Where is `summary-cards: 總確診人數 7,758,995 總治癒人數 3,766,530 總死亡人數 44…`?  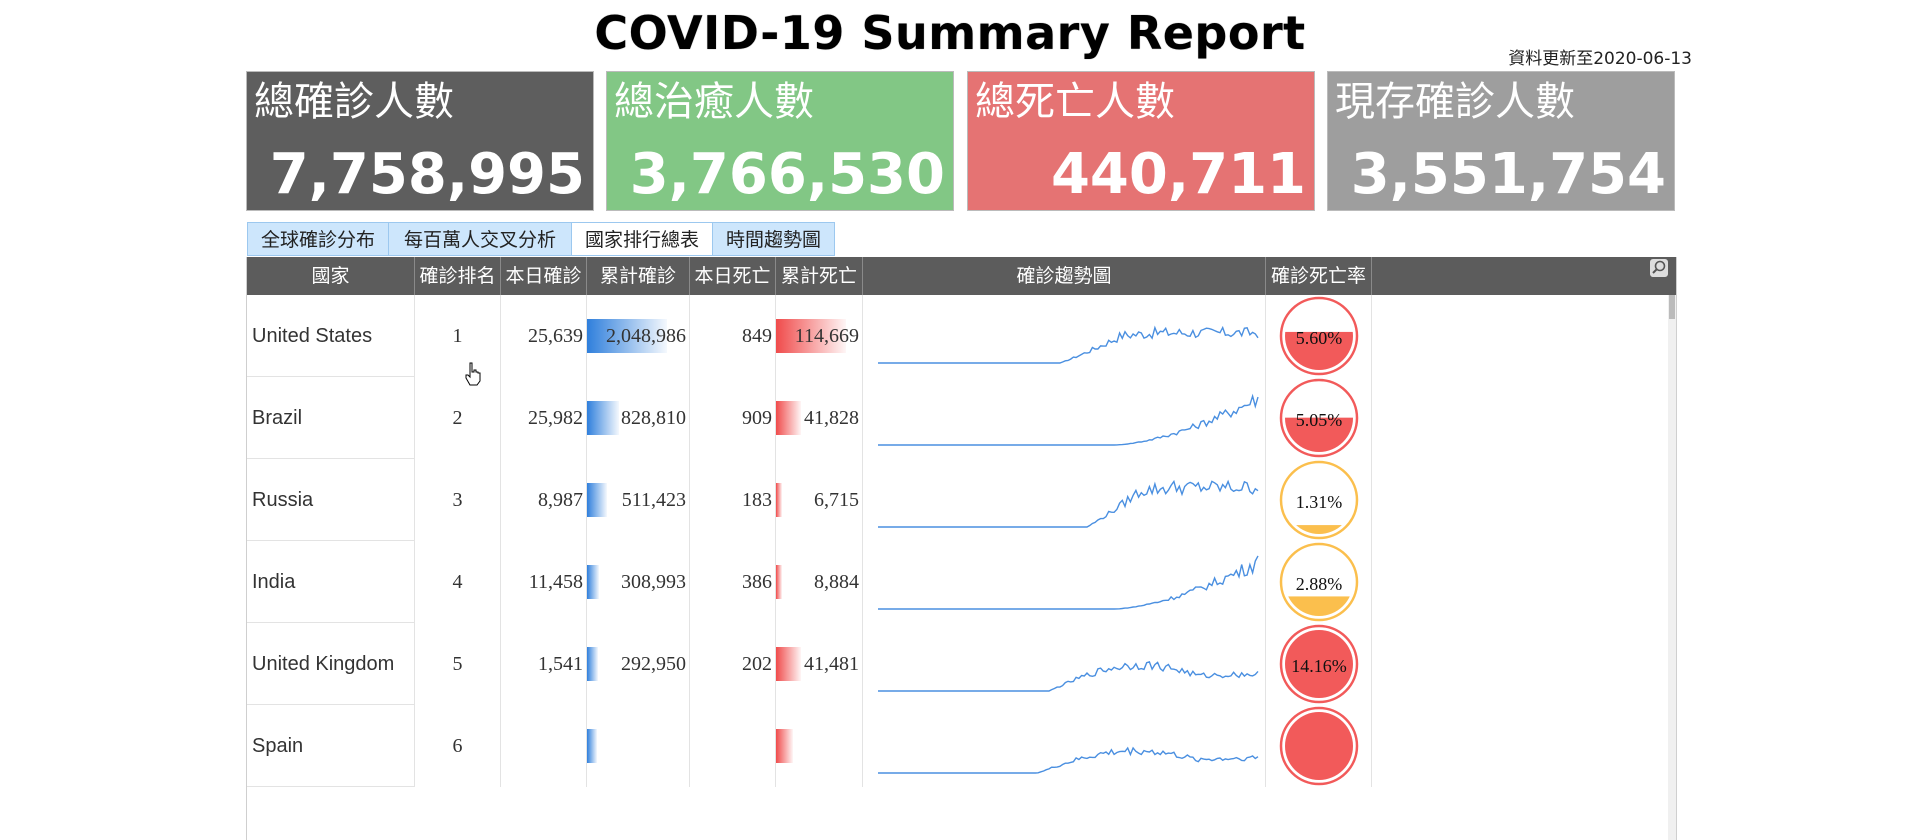
summary-cards: 總確診人數 7,758,995 總治癒人數 3,766,530 總死亡人數 44… is located at coordinates (960, 141).